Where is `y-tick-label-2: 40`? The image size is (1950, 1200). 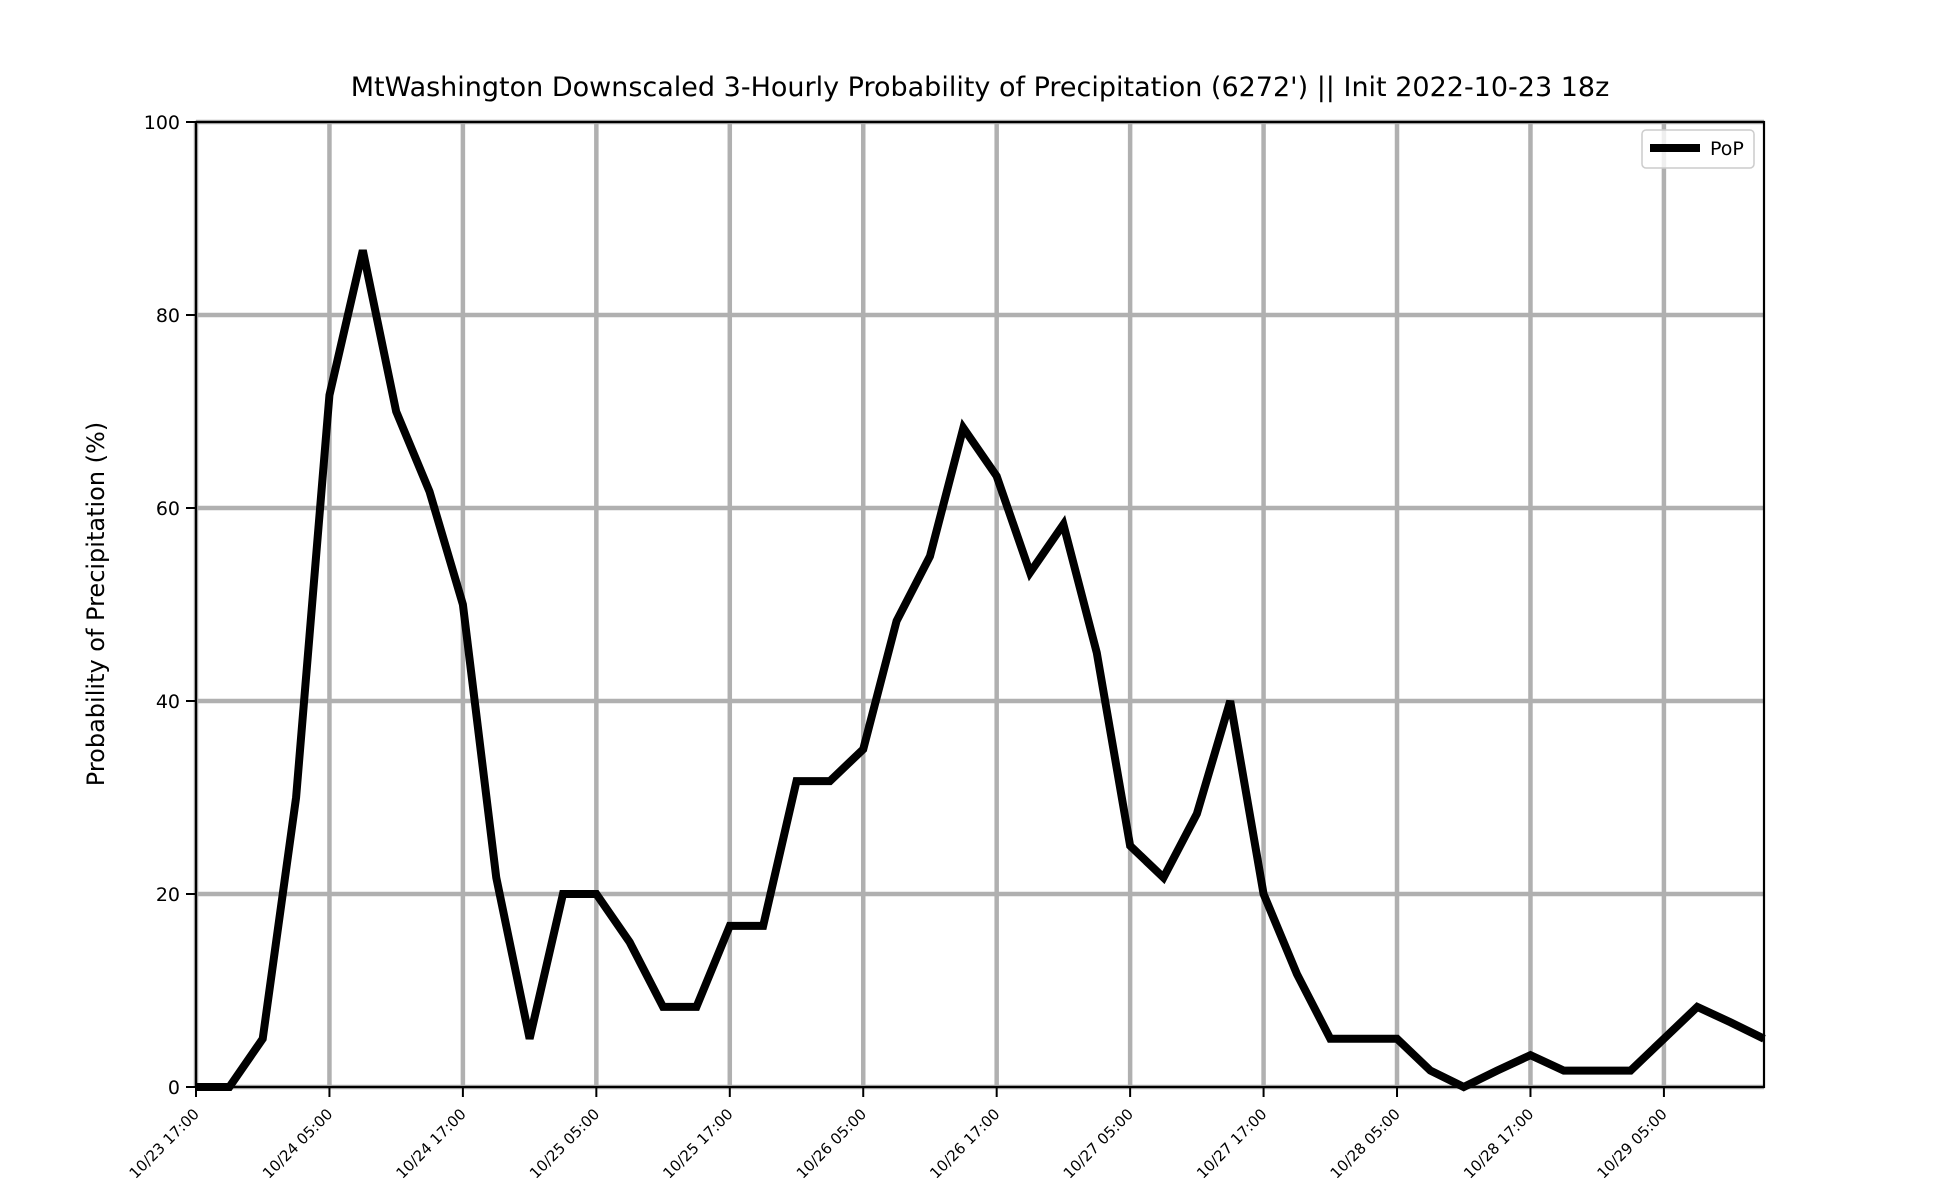 y-tick-label-2: 40 is located at coordinates (168, 702).